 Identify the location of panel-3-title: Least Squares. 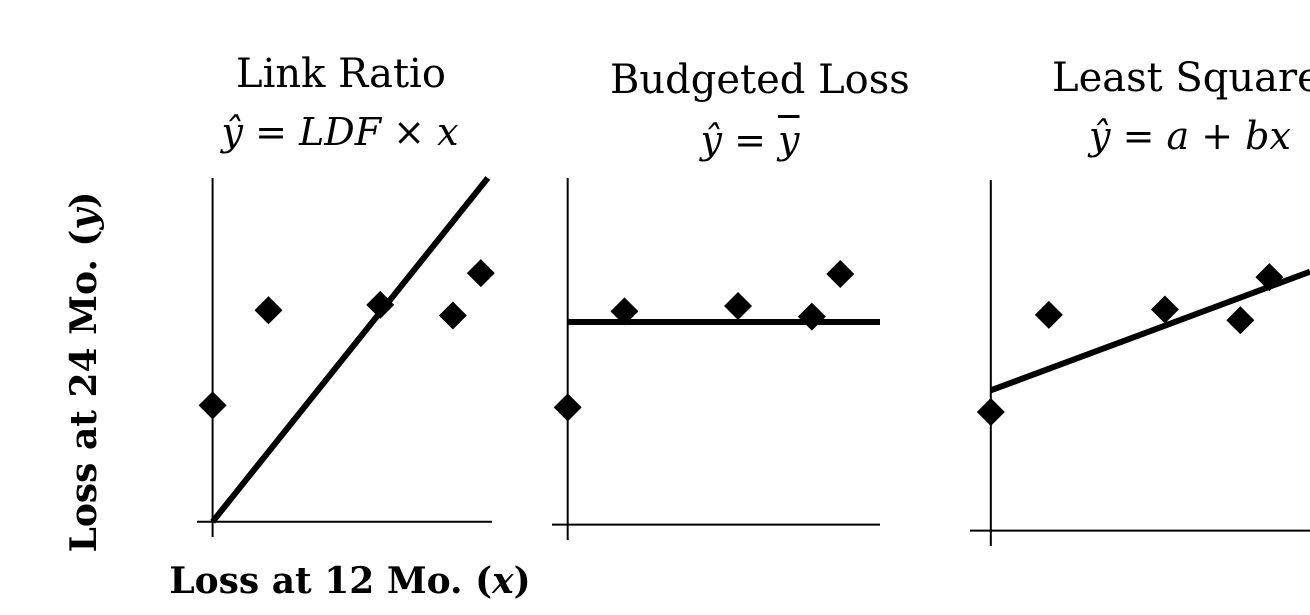
(1181, 78).